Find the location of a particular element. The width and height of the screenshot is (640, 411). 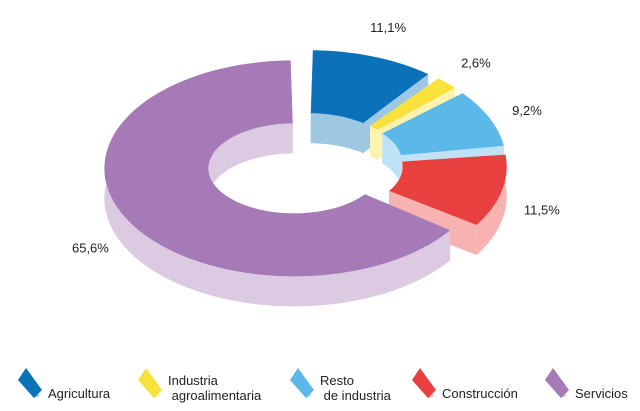

slice-end-wall is located at coordinates (433, 222).